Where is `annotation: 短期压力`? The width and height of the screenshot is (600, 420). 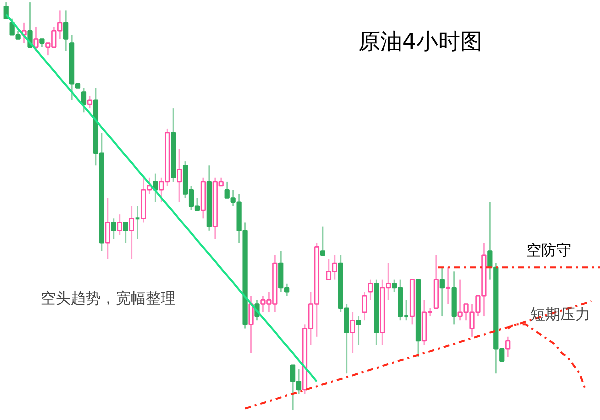 annotation: 短期压力 is located at coordinates (560, 315).